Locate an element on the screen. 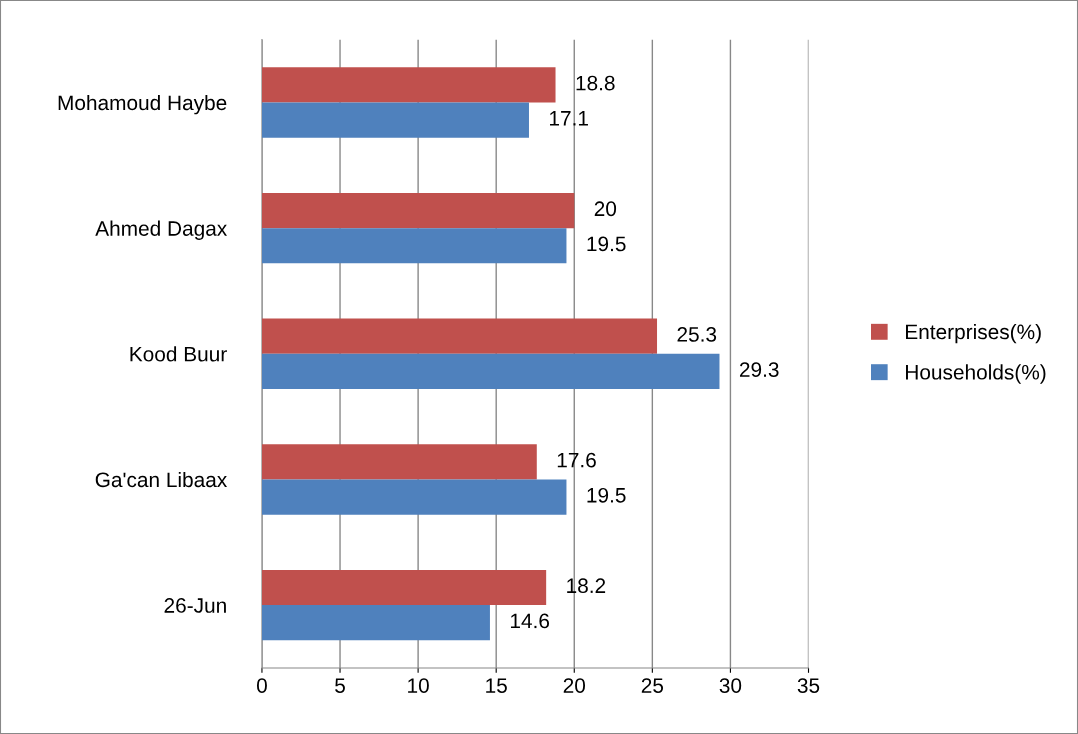 The image size is (1078, 734). x-tick-label: 10 is located at coordinates (418, 685).